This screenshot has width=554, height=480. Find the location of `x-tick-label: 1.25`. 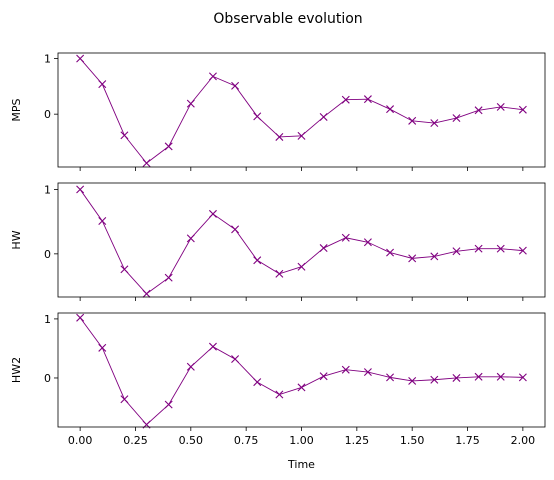

x-tick-label: 1.25 is located at coordinates (357, 440).